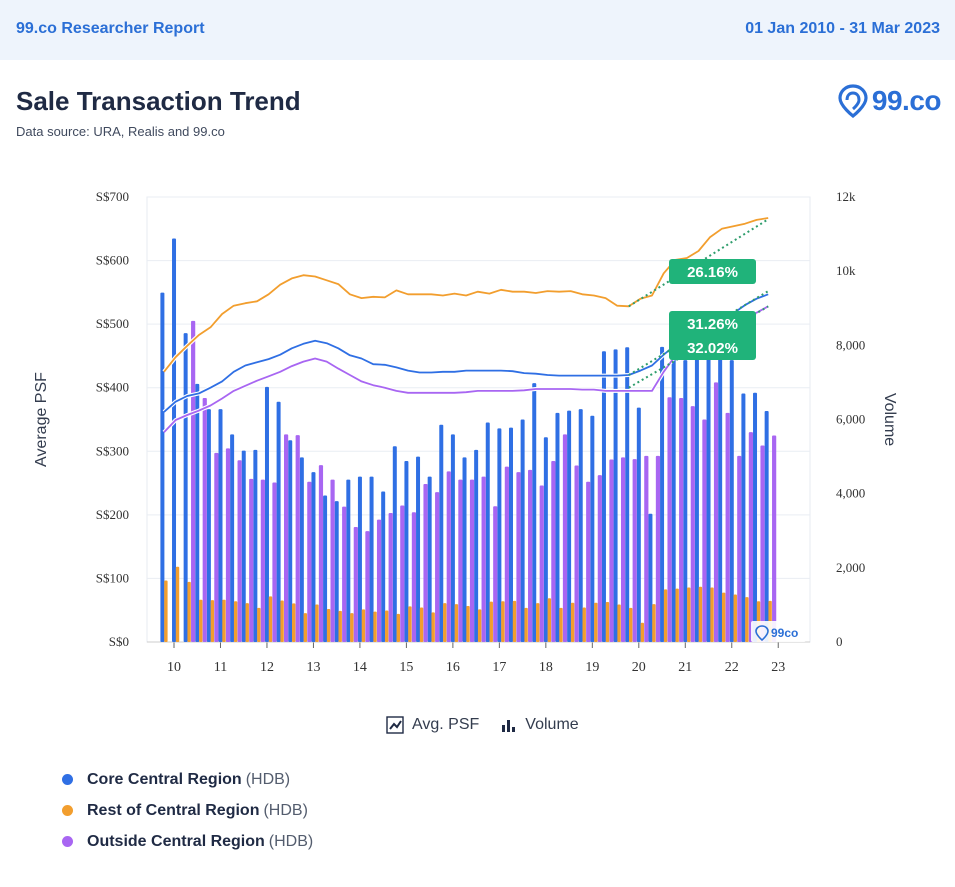  I want to click on x-tick-label: 22, so click(732, 667).